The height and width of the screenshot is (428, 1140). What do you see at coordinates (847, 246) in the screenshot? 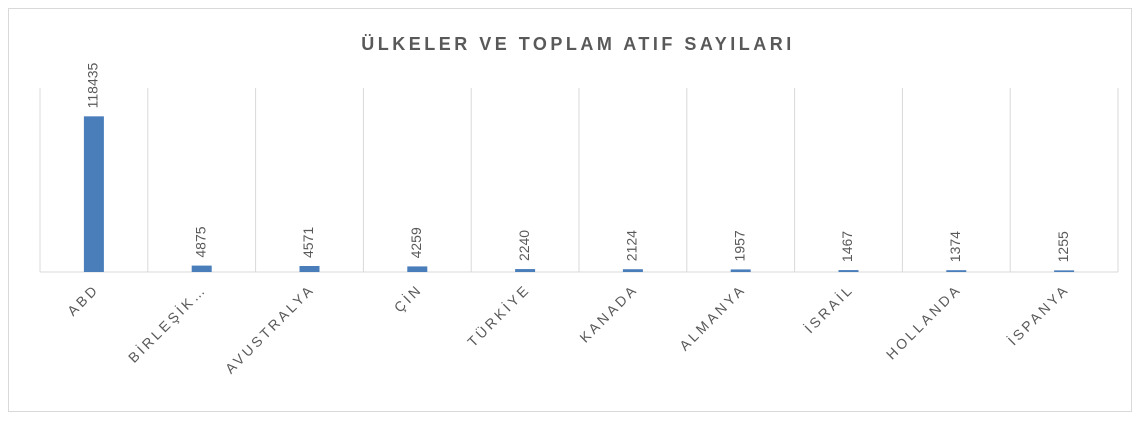
I see `data-label: 1467` at bounding box center [847, 246].